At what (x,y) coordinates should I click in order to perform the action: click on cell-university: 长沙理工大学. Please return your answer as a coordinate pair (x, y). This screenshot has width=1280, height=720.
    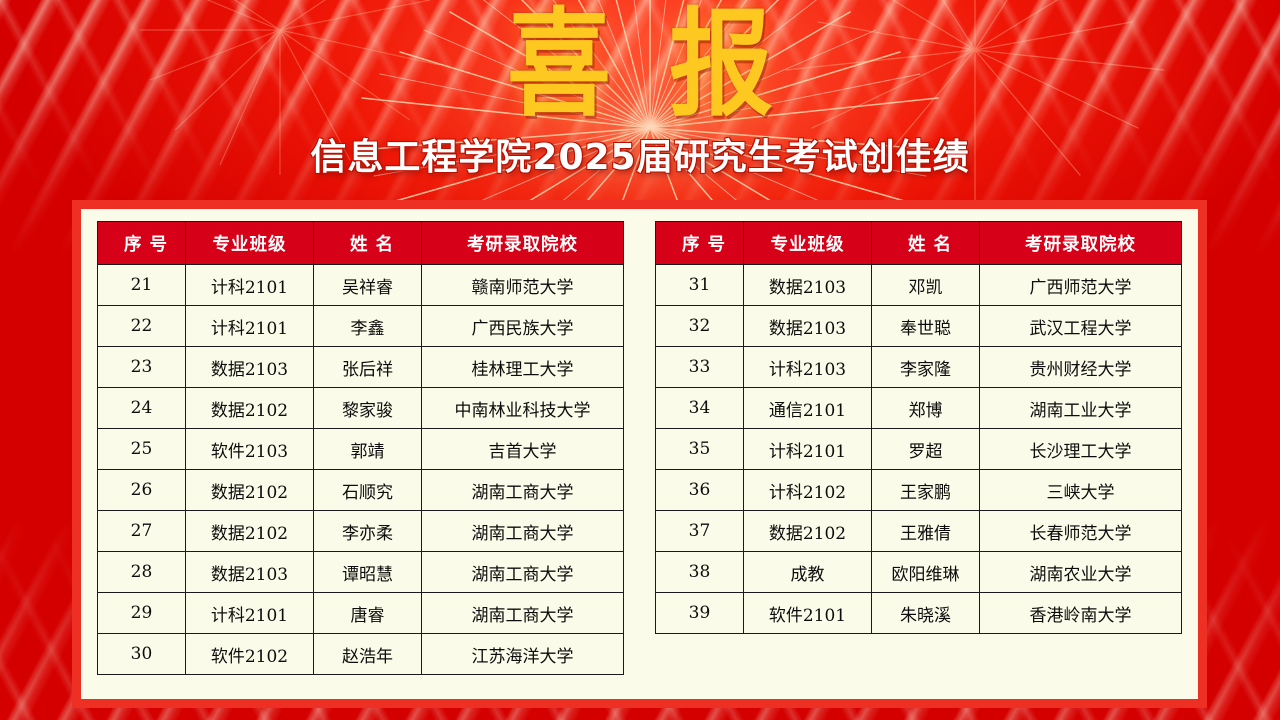
    Looking at the image, I should click on (1080, 449).